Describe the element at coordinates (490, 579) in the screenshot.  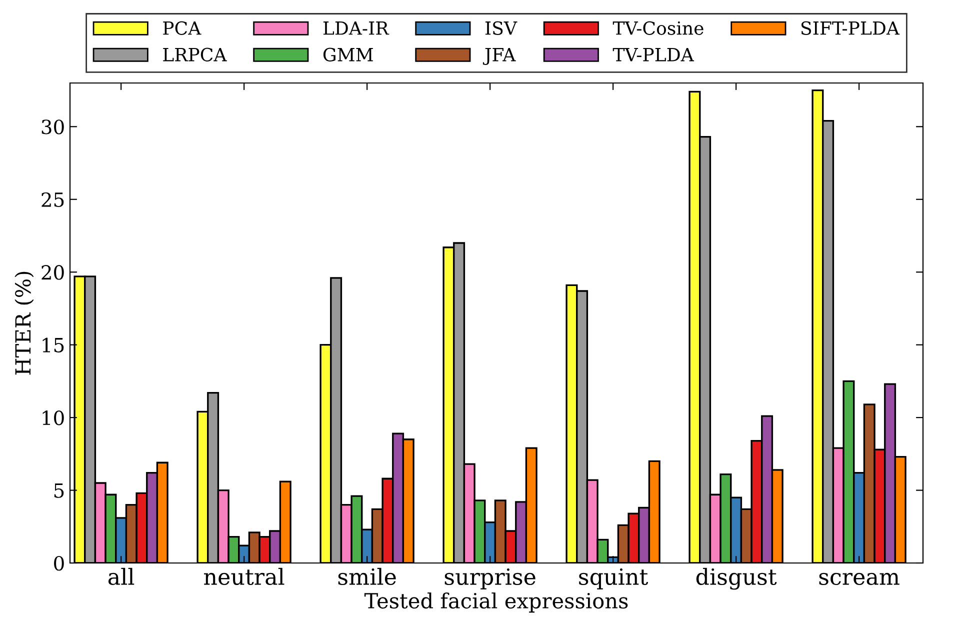
I see `x-tick-label: surprise` at that location.